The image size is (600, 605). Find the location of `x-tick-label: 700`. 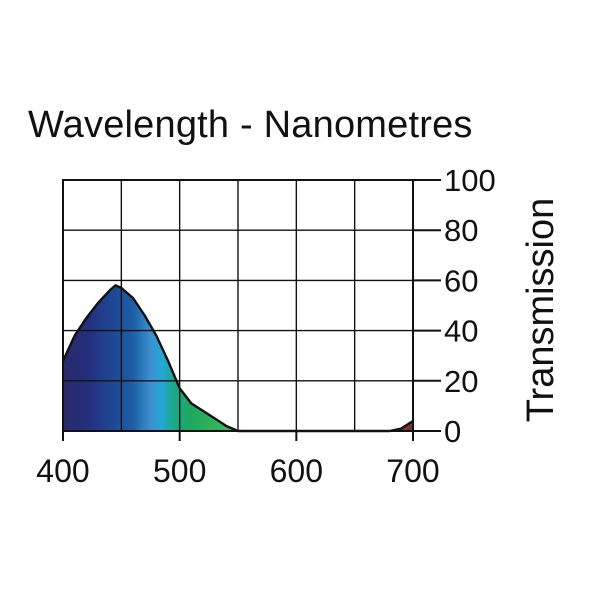

x-tick-label: 700 is located at coordinates (412, 471).